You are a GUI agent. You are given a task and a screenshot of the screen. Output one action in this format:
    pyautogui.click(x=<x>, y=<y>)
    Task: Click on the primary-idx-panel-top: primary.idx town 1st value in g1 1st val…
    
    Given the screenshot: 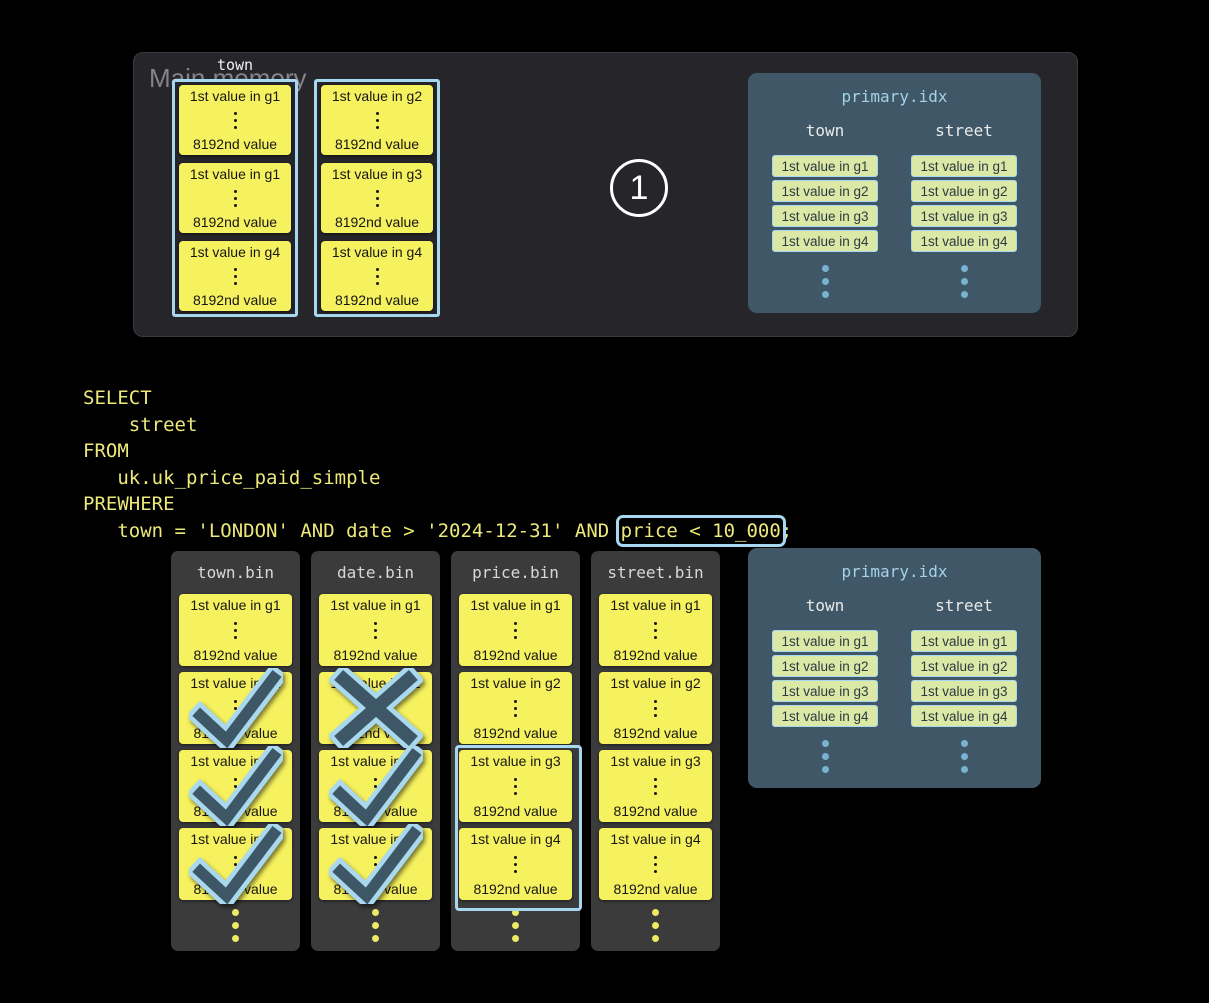 What is the action you would take?
    pyautogui.click(x=894, y=193)
    